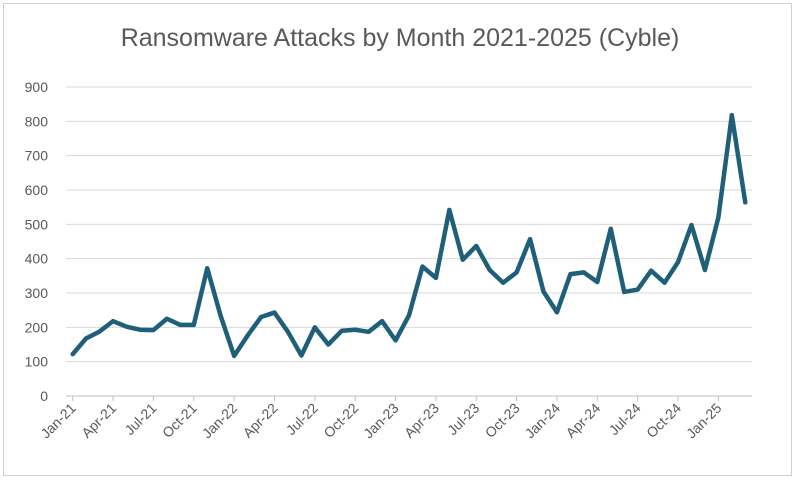 This screenshot has width=800, height=483. Describe the element at coordinates (37, 121) in the screenshot. I see `y-tick-label: 800` at that location.